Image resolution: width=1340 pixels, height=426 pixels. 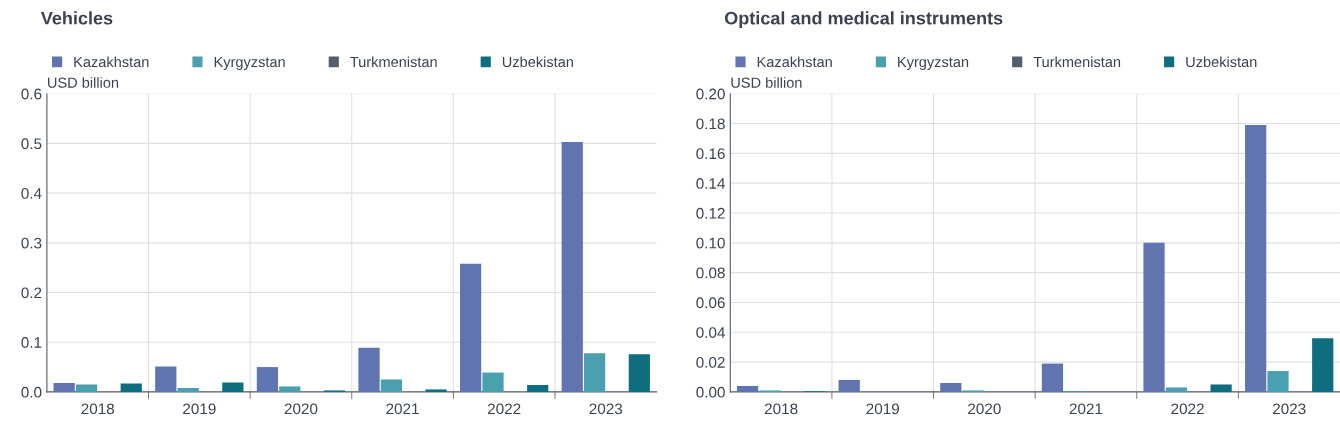 What do you see at coordinates (710, 243) in the screenshot?
I see `y-tick-label: 0.10` at bounding box center [710, 243].